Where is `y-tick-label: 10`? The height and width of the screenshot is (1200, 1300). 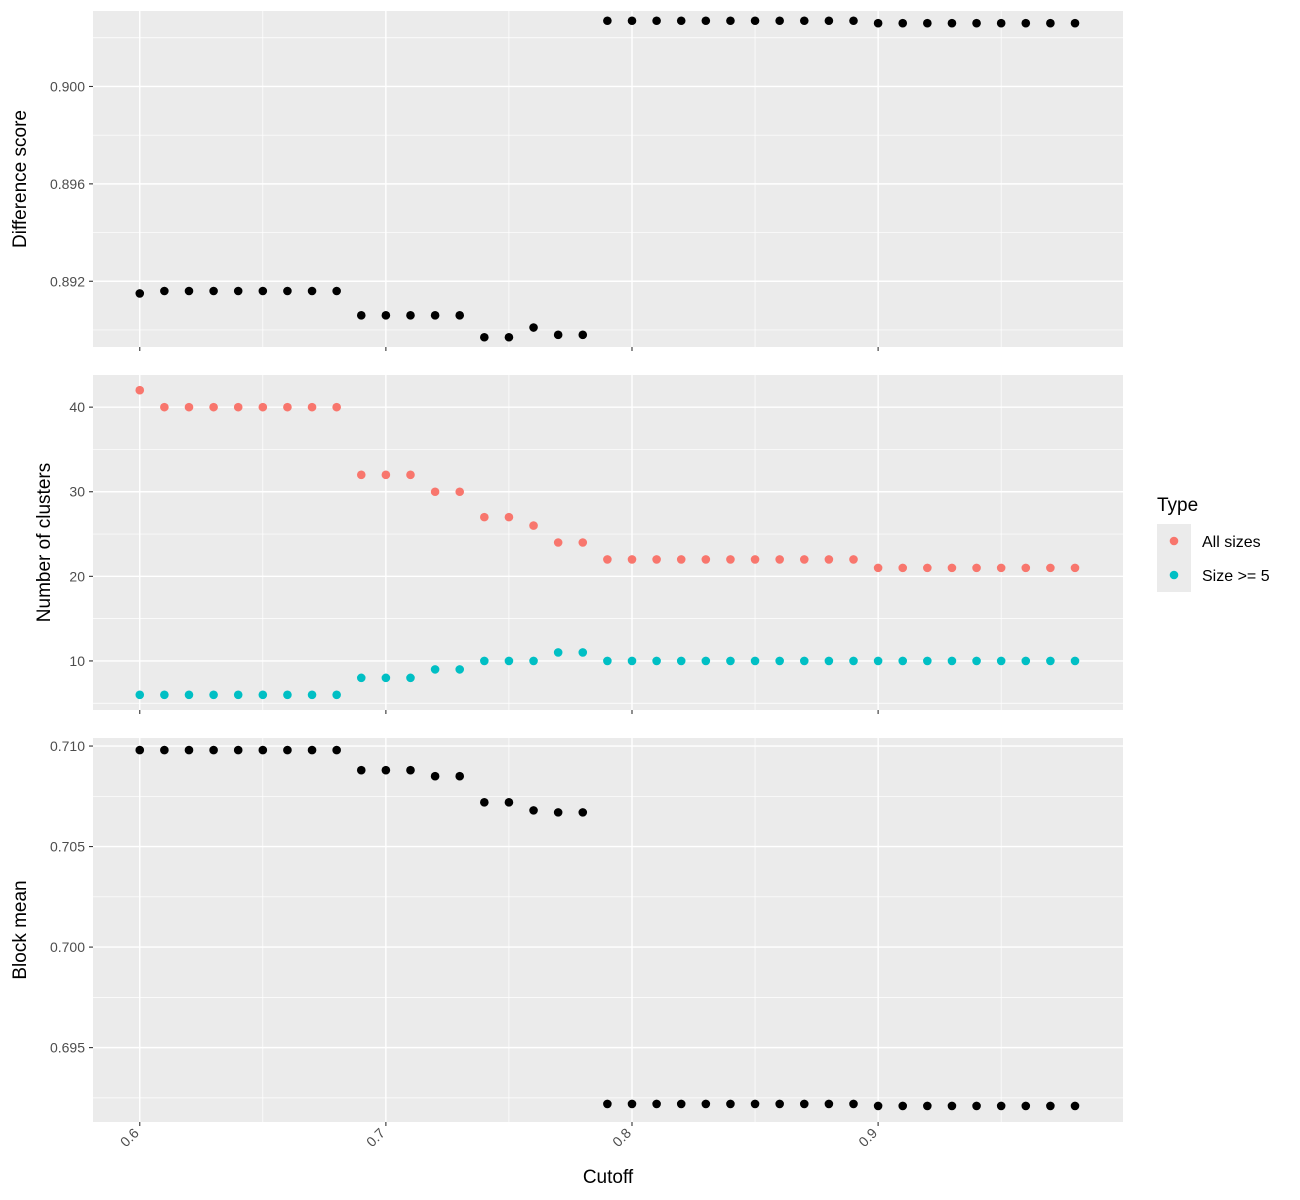 y-tick-label: 10 is located at coordinates (77, 661).